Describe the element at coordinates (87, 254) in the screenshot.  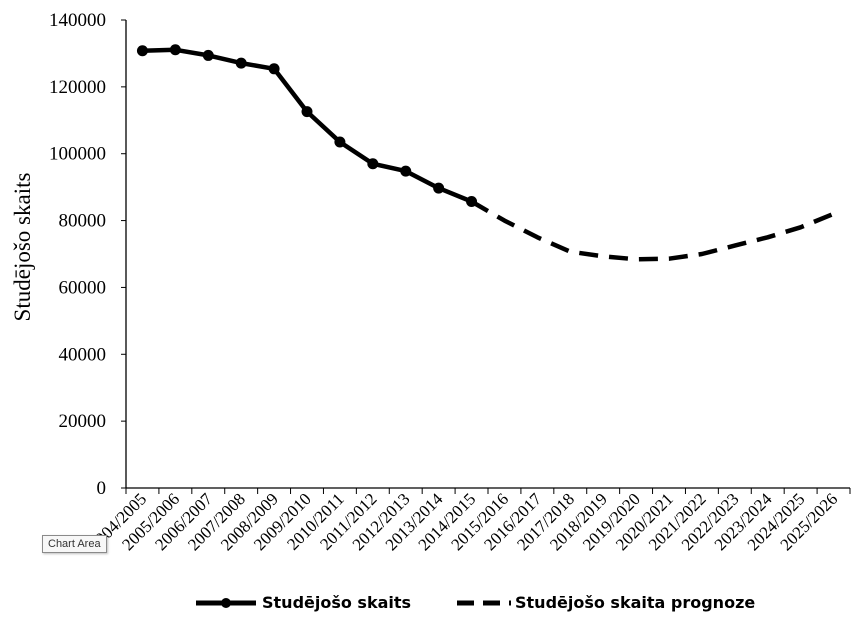
I see `y-axis-ticks: 0 20000 40000 60000 80000 100000 120000 140000` at that location.